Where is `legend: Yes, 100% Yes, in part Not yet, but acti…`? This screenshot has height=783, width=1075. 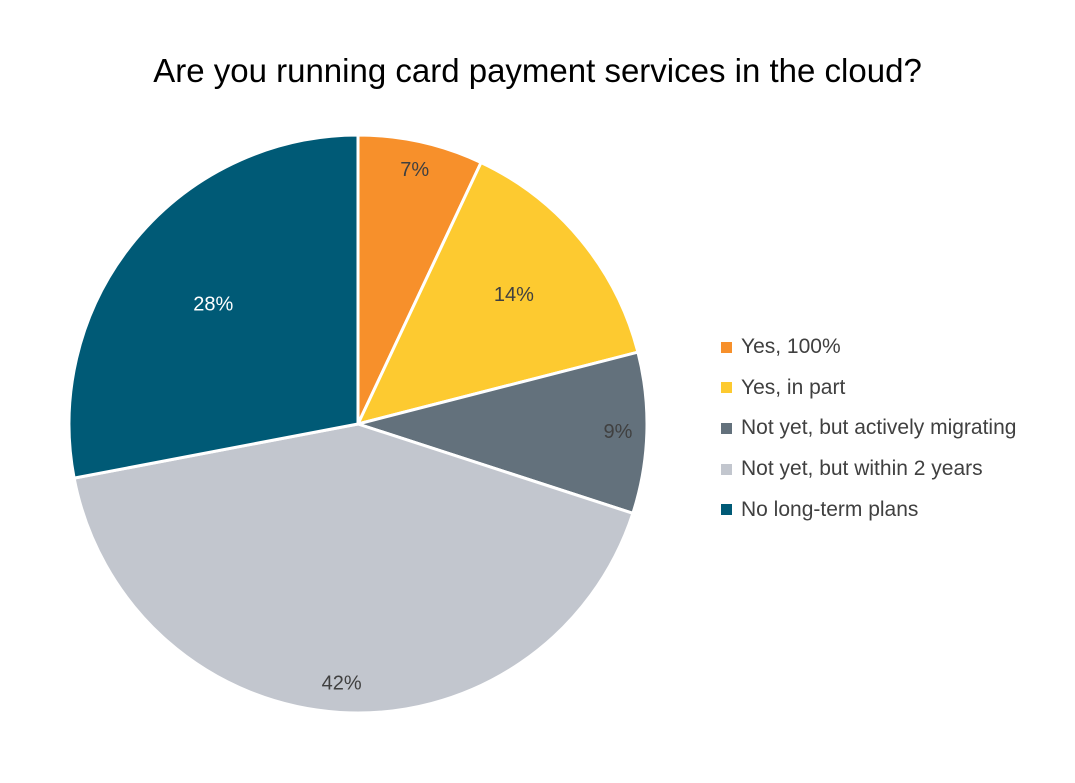
legend: Yes, 100% Yes, in part Not yet, but acti… is located at coordinates (868, 428).